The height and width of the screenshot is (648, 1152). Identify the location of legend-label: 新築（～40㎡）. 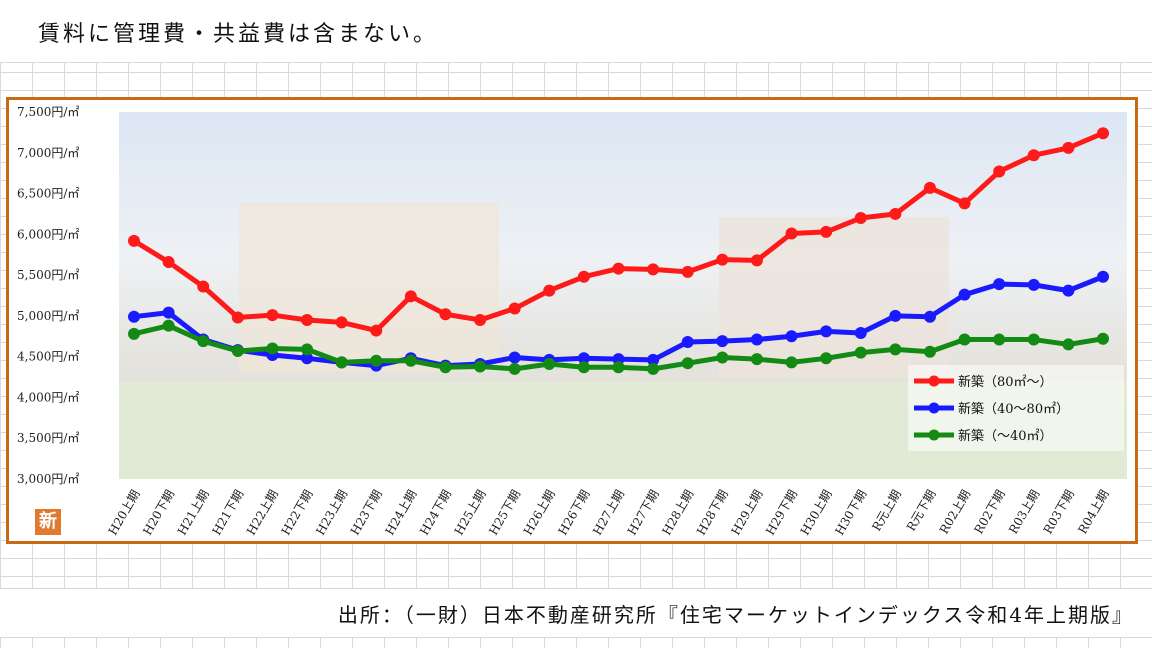
(1005, 436).